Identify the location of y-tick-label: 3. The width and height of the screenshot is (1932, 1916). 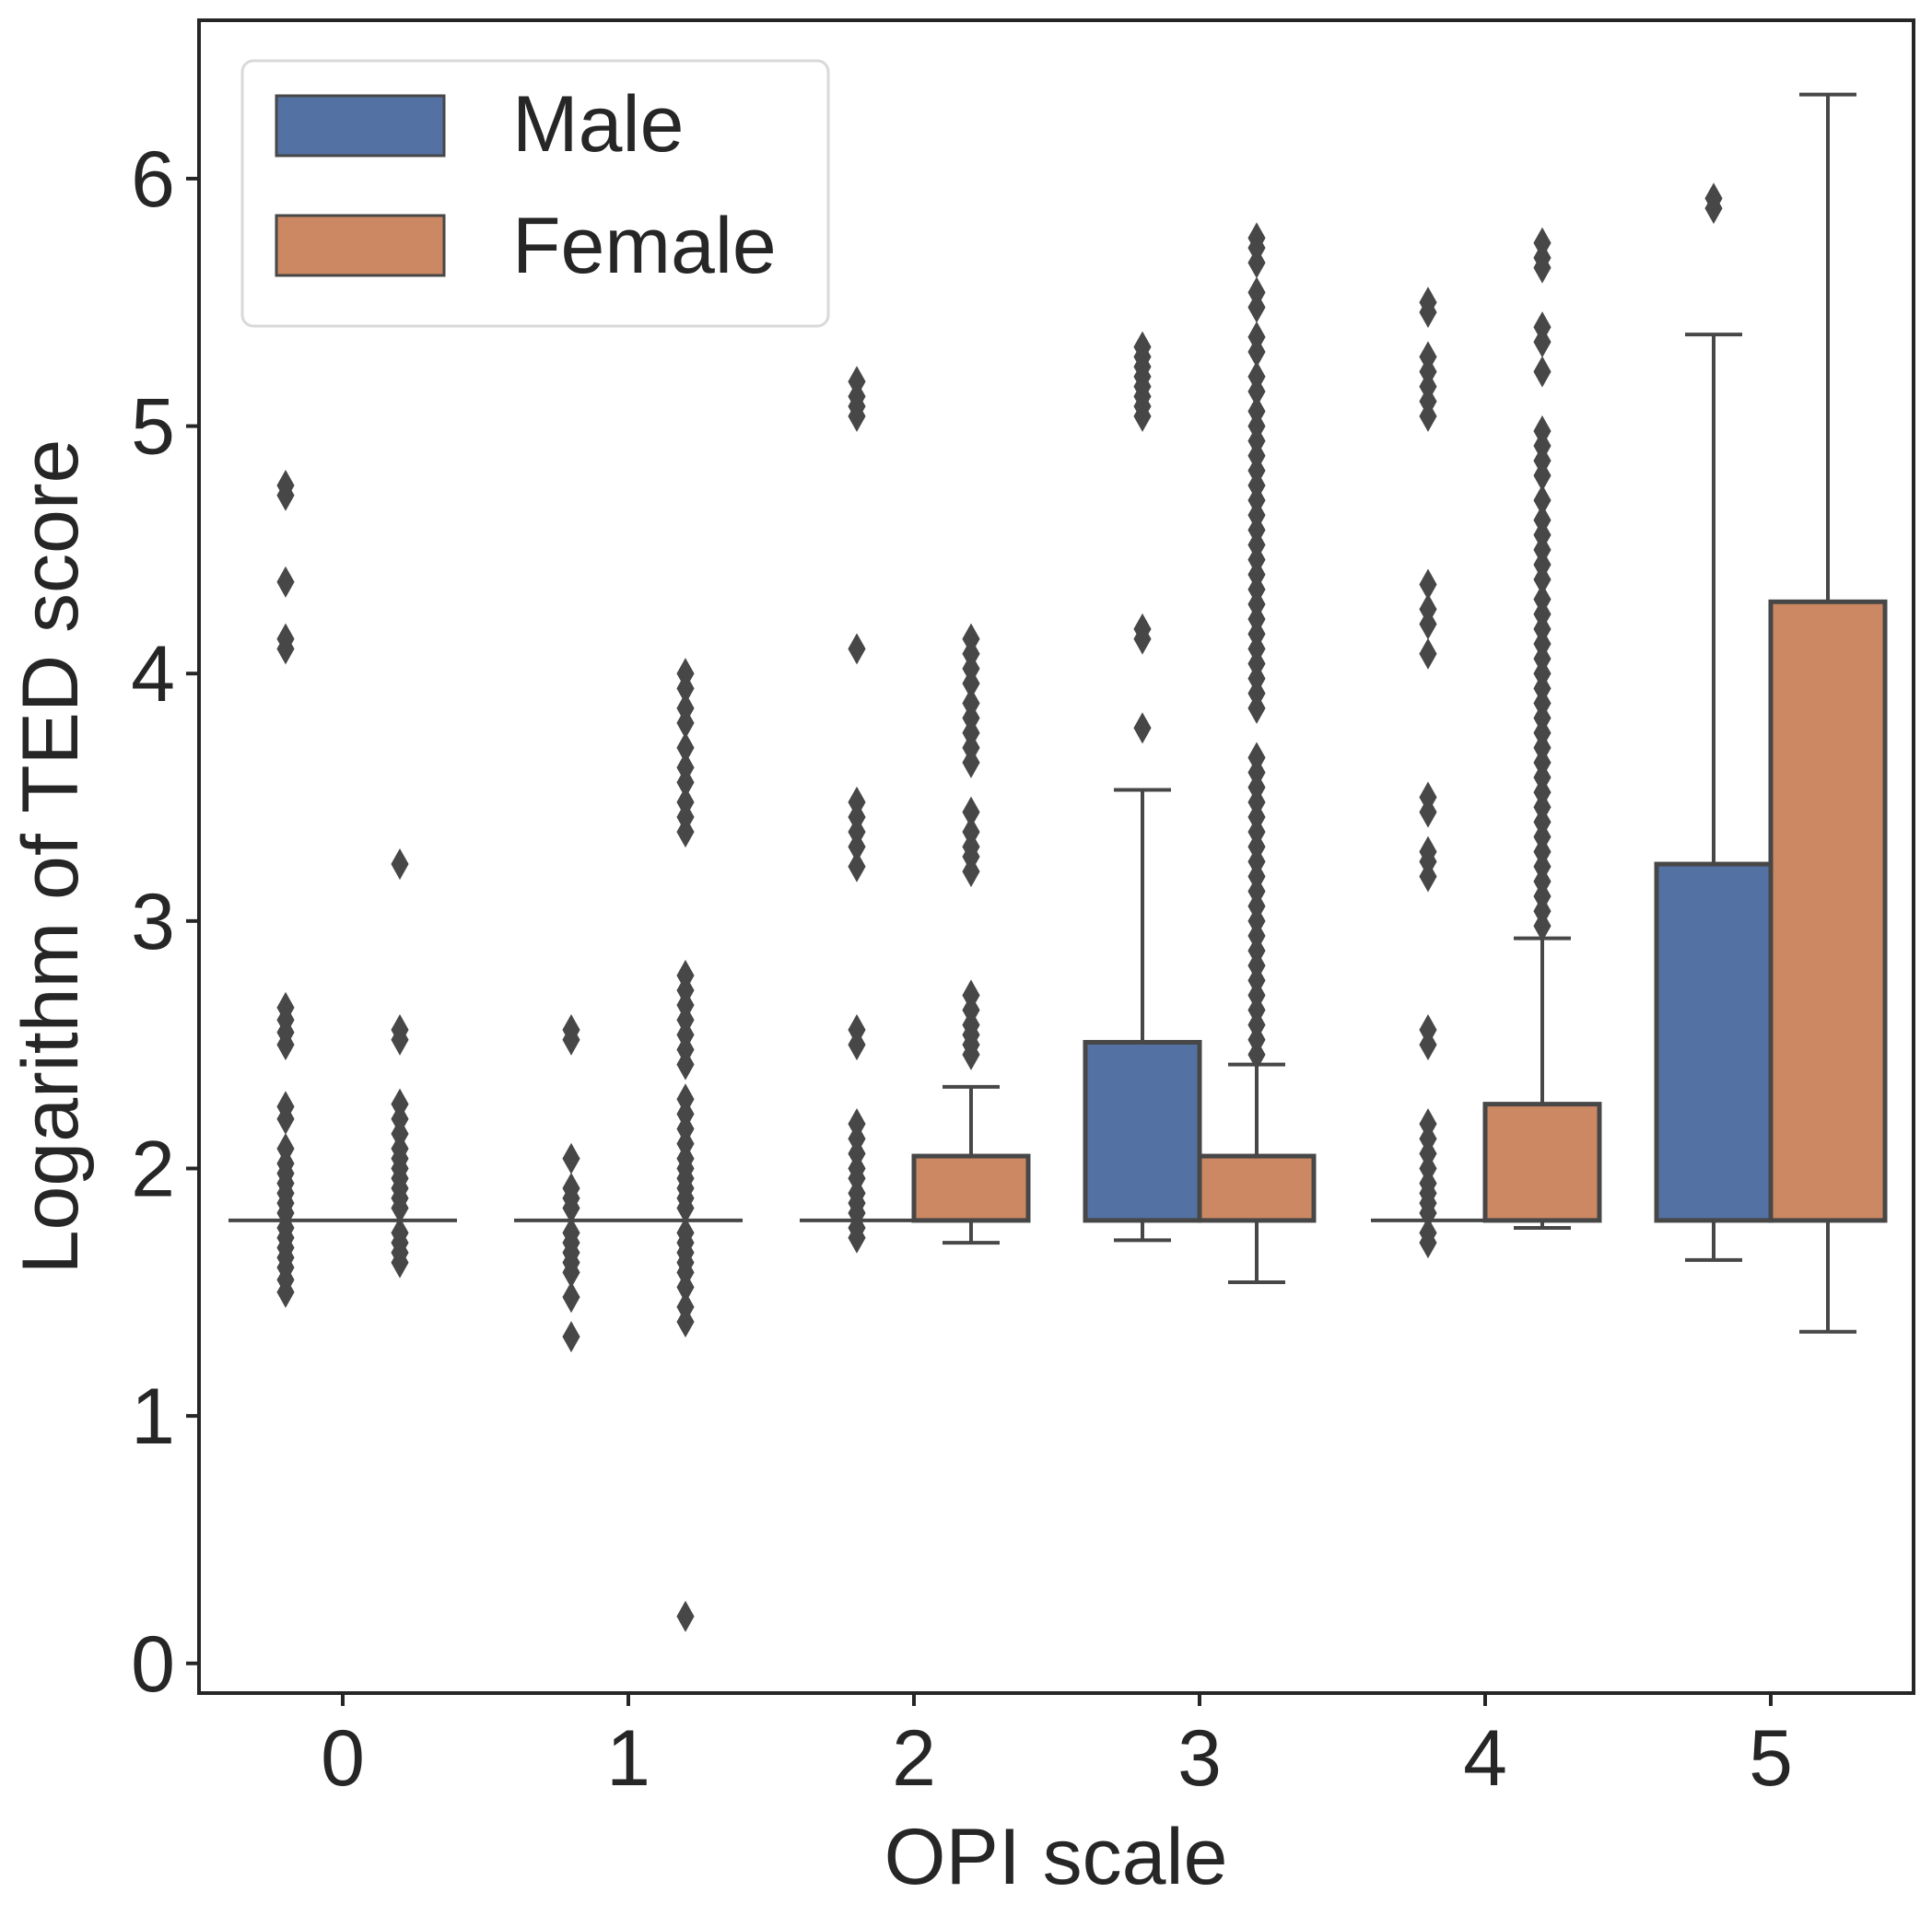
(153, 922).